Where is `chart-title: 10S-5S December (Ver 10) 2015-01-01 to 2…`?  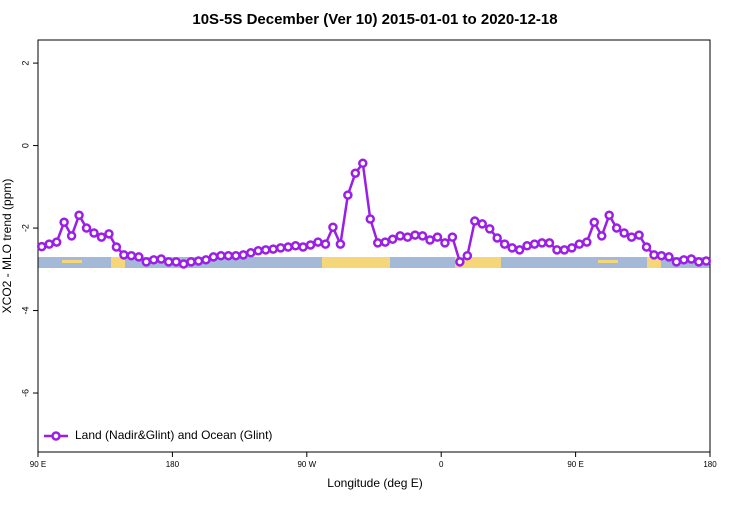 chart-title: 10S-5S December (Ver 10) 2015-01-01 to 2… is located at coordinates (374, 19).